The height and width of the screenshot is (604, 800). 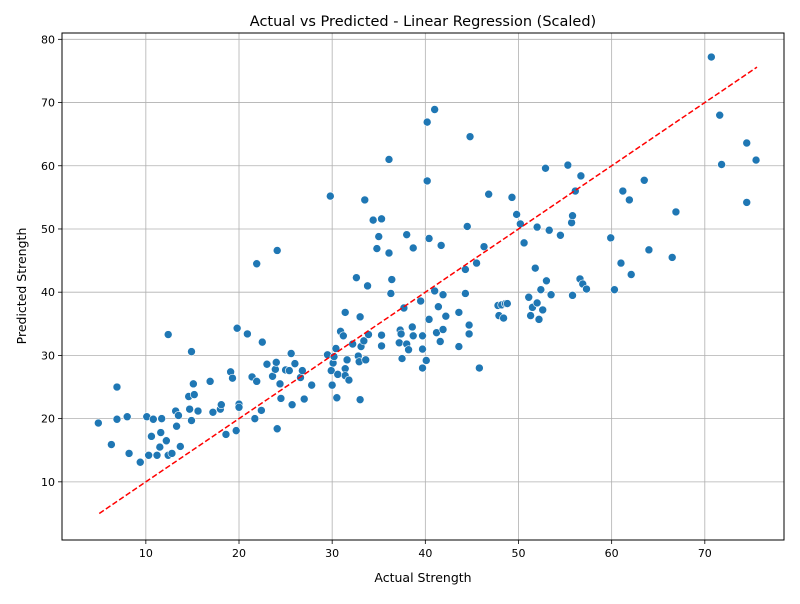 What do you see at coordinates (48, 229) in the screenshot?
I see `y-tick-label: 50` at bounding box center [48, 229].